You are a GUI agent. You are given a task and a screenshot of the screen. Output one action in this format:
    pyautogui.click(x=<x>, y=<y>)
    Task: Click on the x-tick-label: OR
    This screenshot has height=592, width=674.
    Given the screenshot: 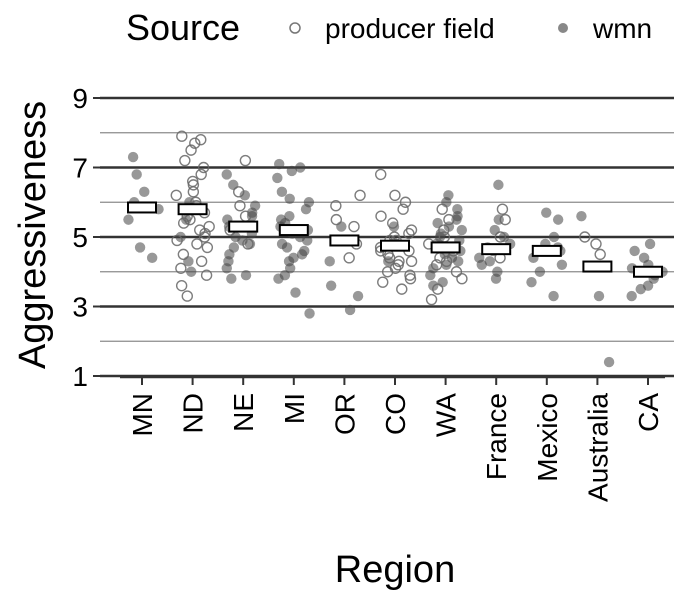 What is the action you would take?
    pyautogui.click(x=344, y=414)
    